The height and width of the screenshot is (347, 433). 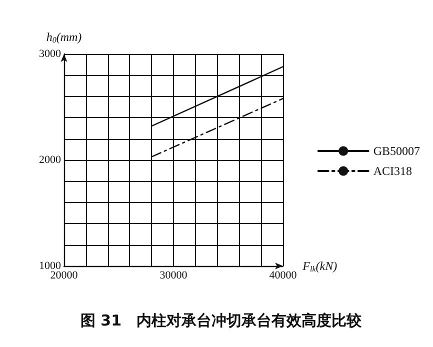 What do you see at coordinates (50, 54) in the screenshot?
I see `y-tick-label: 3000` at bounding box center [50, 54].